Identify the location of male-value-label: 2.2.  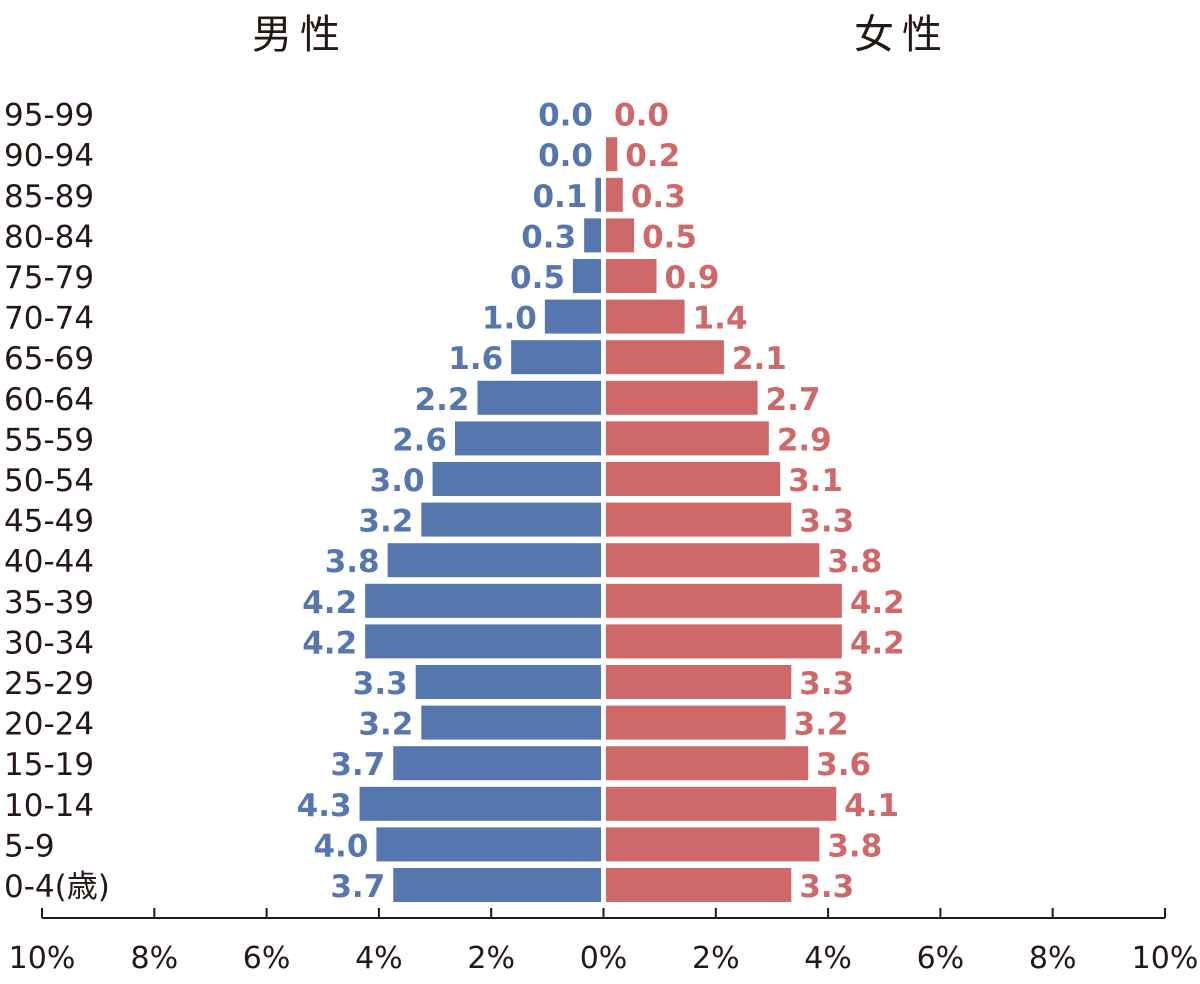
(442, 400).